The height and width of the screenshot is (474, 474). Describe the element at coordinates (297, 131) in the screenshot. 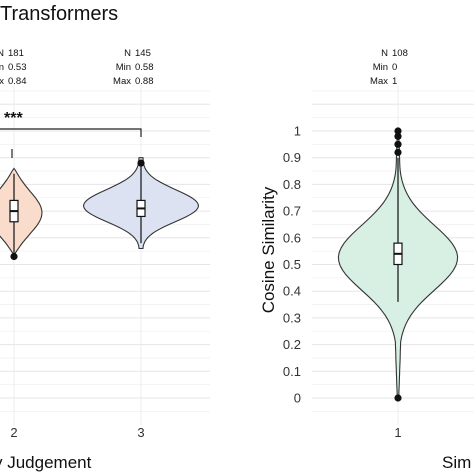

I see `right-y-tick-label: 1` at that location.